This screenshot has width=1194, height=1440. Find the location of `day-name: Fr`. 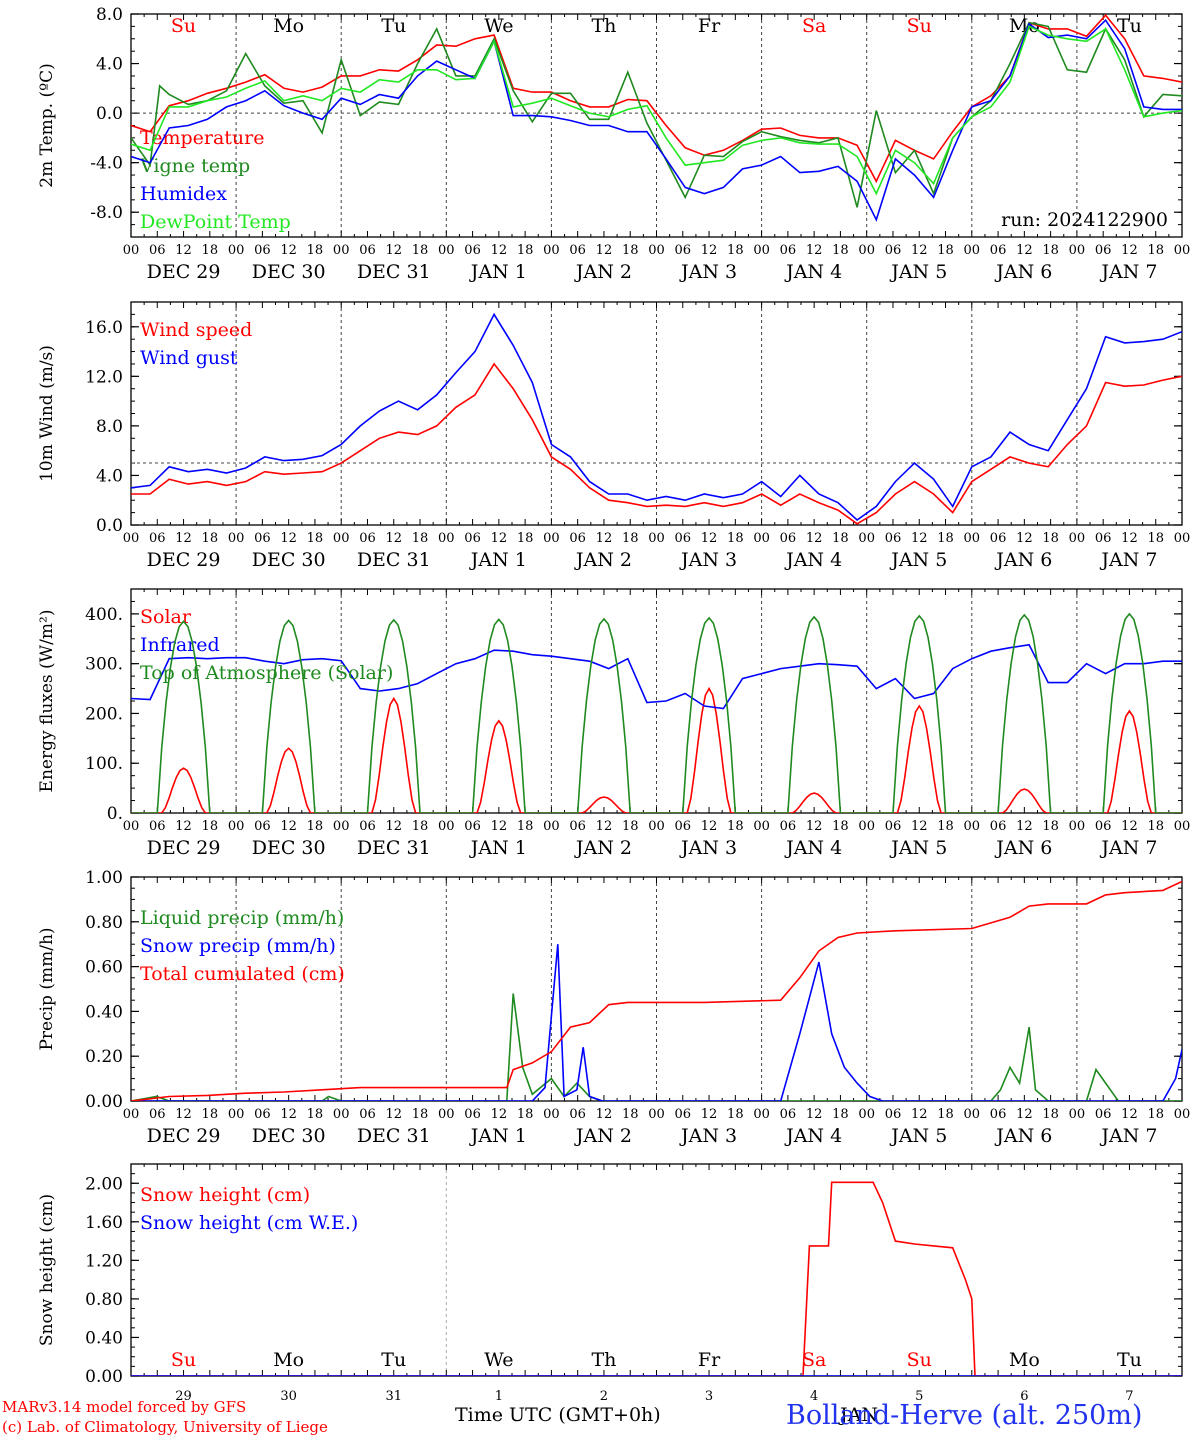

day-name: Fr is located at coordinates (709, 1360).